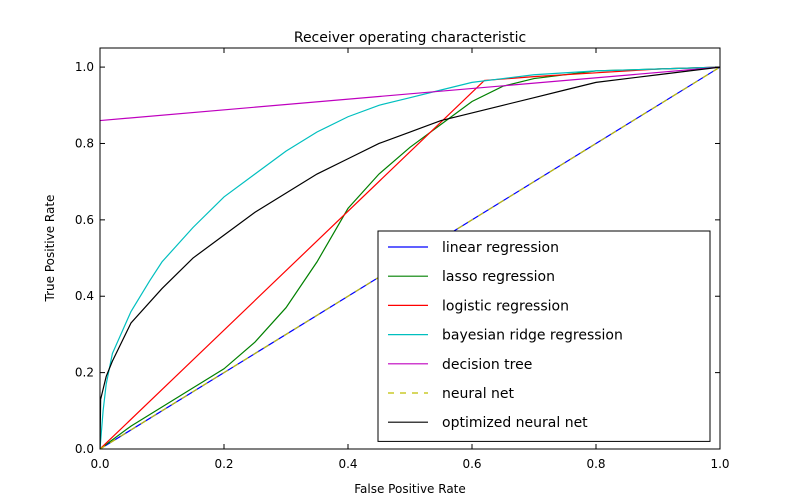  What do you see at coordinates (478, 394) in the screenshot?
I see `legend-label-neural-net: neural net` at bounding box center [478, 394].